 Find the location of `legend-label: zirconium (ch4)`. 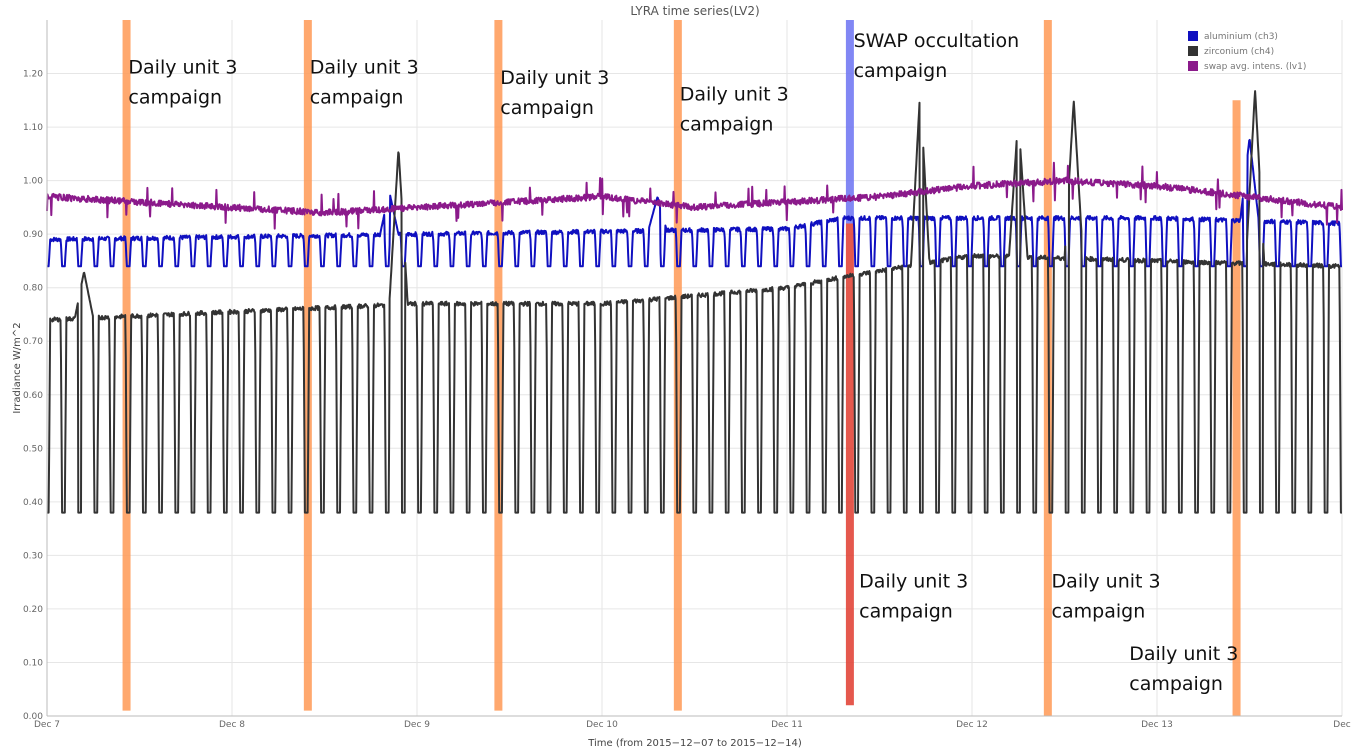

legend-label: zirconium (ch4) is located at coordinates (1239, 52).